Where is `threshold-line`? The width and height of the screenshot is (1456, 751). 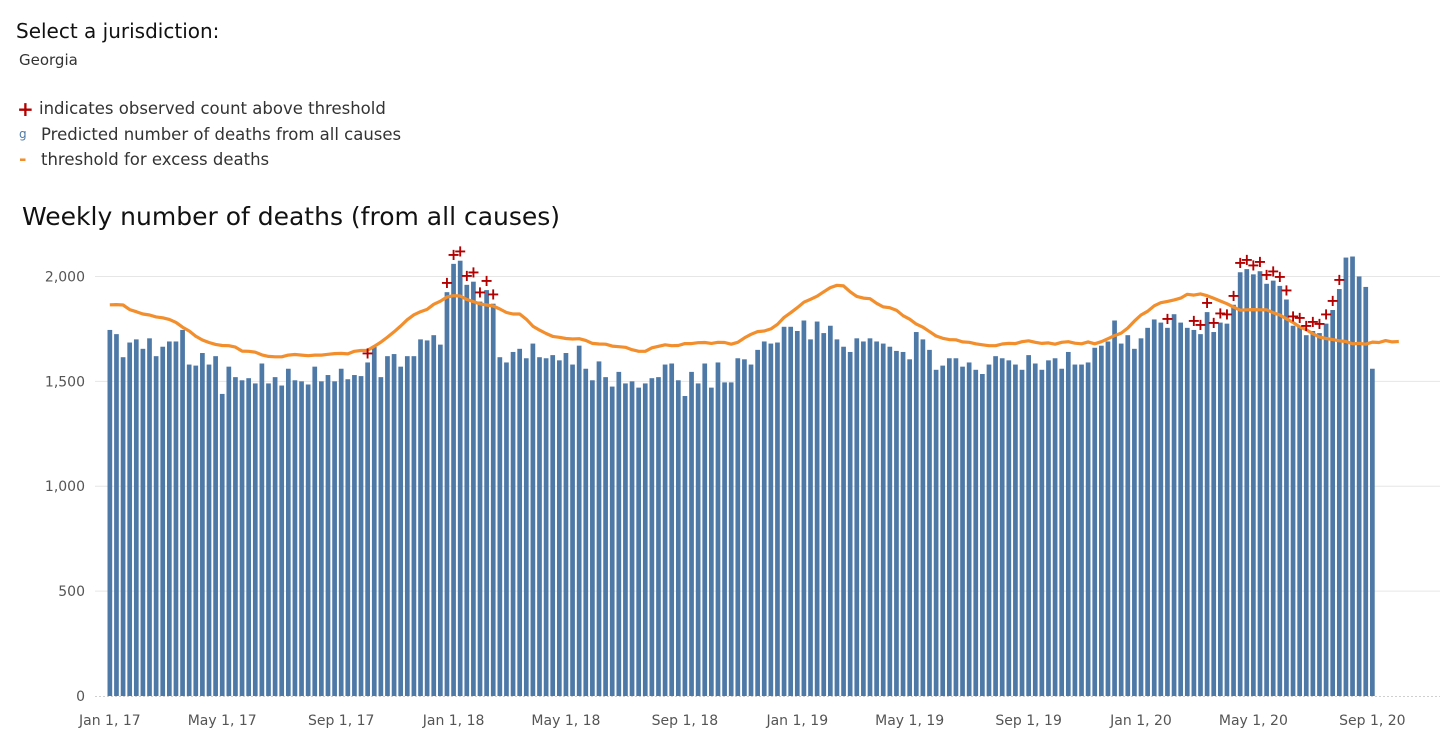 threshold-line is located at coordinates (754, 321).